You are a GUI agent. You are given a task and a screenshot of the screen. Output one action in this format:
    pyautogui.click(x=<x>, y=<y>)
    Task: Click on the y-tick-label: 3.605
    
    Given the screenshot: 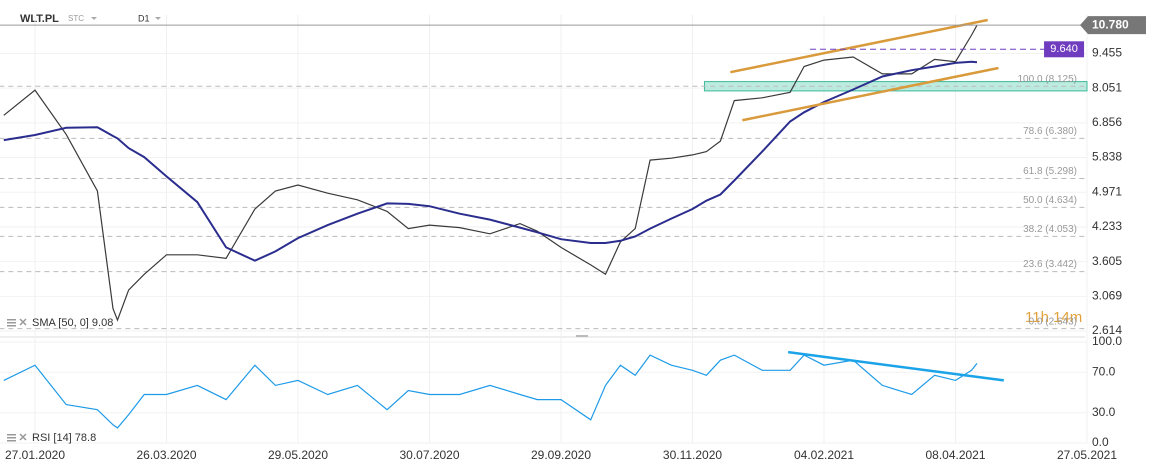 What is the action you would take?
    pyautogui.click(x=1107, y=261)
    